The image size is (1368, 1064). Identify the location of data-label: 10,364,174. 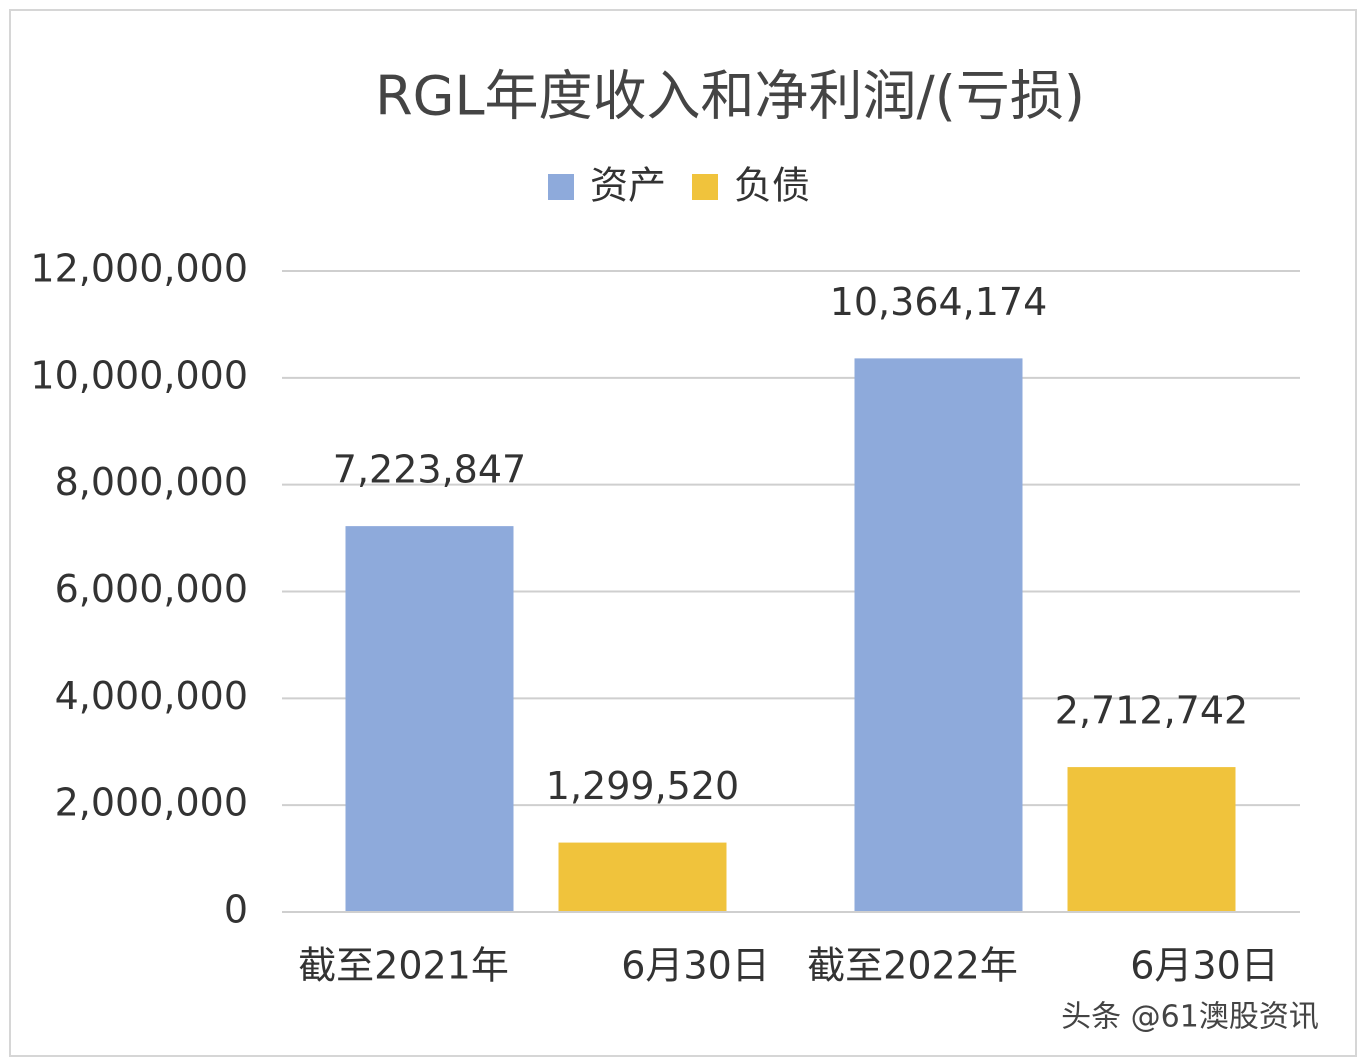
(939, 302).